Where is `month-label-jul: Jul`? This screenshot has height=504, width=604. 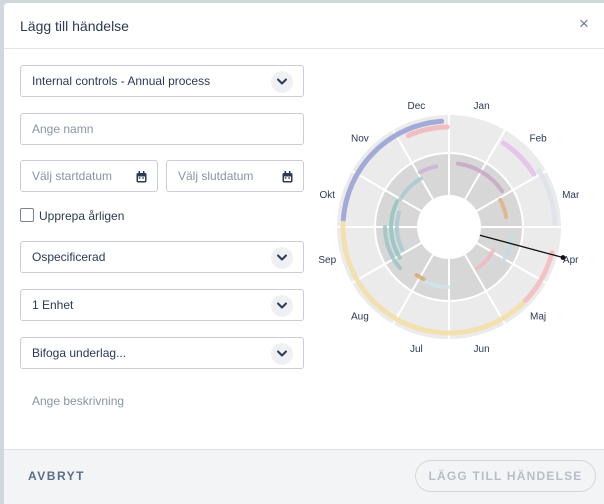 month-label-jul: Jul is located at coordinates (416, 348).